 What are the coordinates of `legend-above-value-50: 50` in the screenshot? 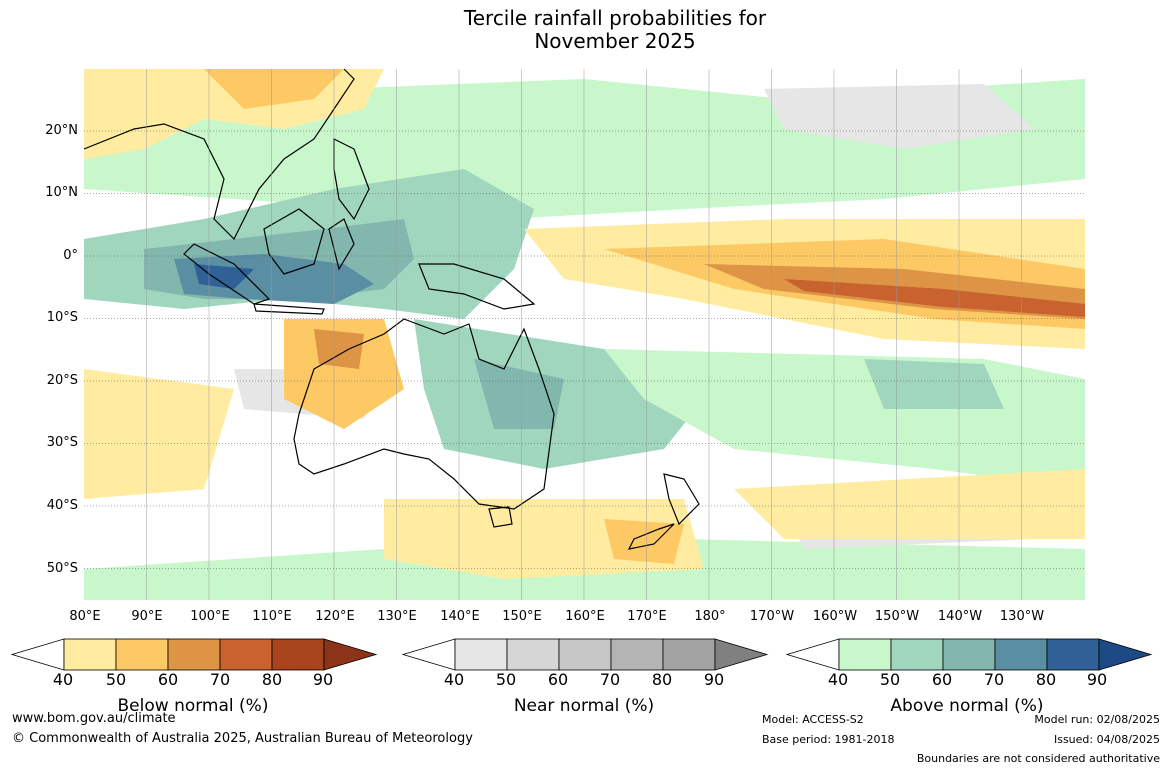 It's located at (890, 679).